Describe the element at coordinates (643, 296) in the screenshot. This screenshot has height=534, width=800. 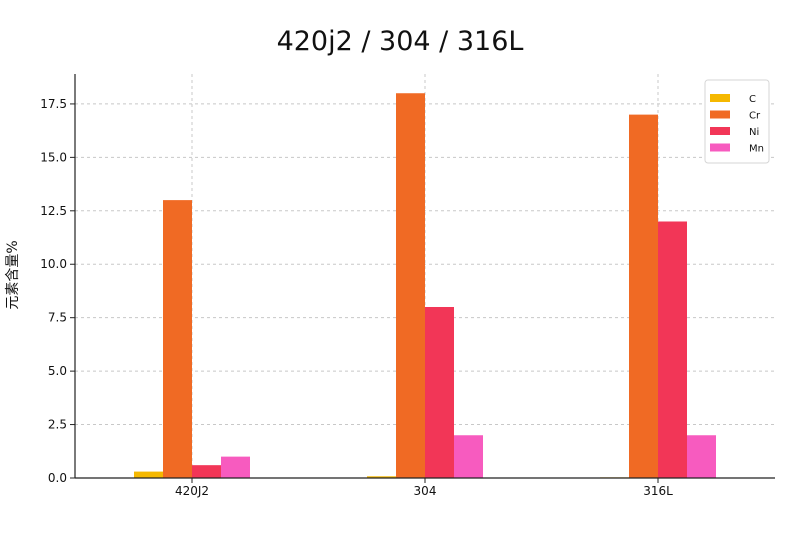
I see `bar-cr-316l` at that location.